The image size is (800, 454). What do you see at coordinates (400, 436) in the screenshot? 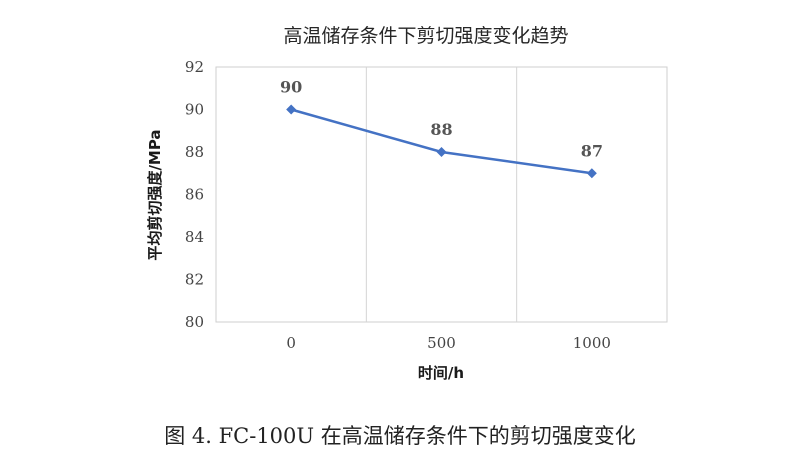
I see `figure-caption: 图 4. FC-100U 在高温储存条件下的剪切强度变化` at bounding box center [400, 436].